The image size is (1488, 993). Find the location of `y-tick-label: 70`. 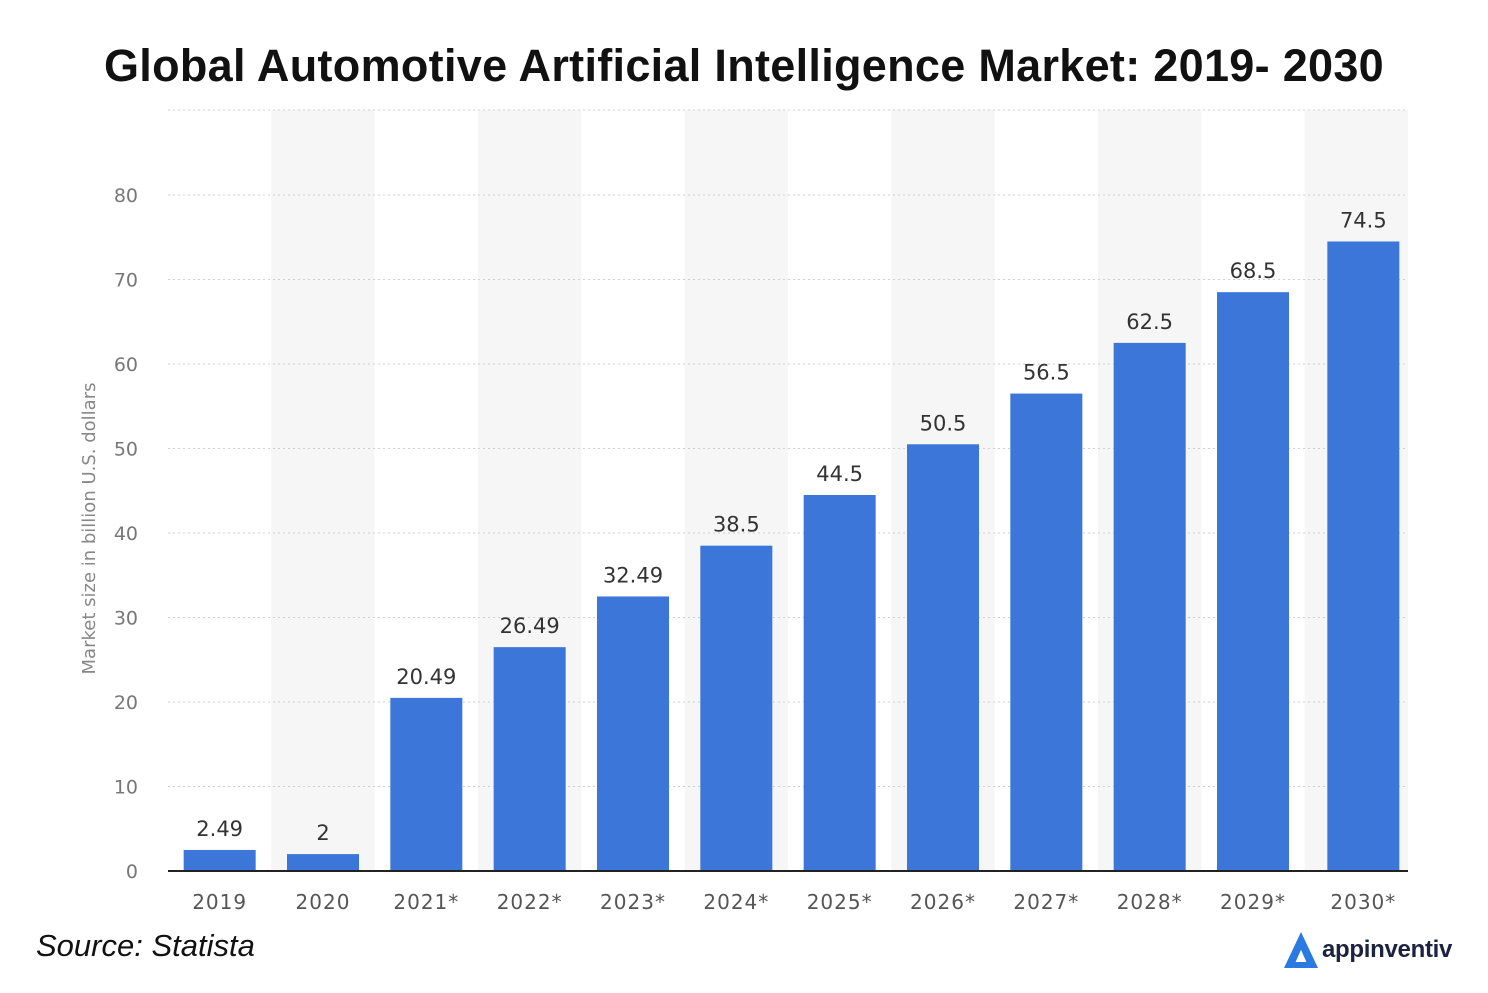

y-tick-label: 70 is located at coordinates (126, 281).